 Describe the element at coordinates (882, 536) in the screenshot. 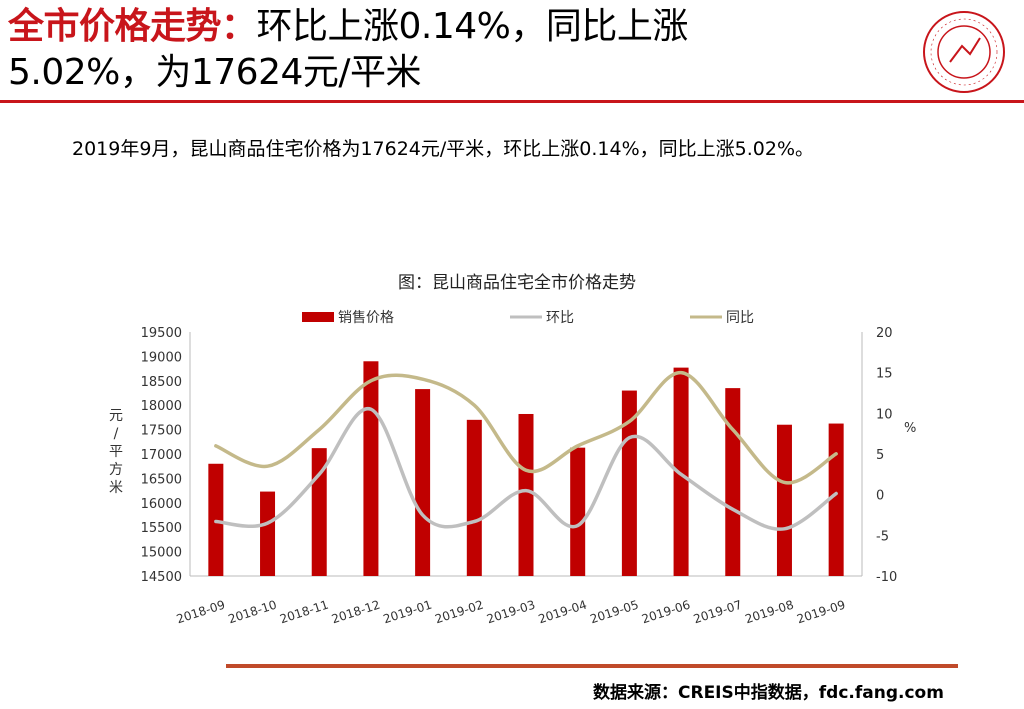

I see `y2-tick-label: -5` at that location.